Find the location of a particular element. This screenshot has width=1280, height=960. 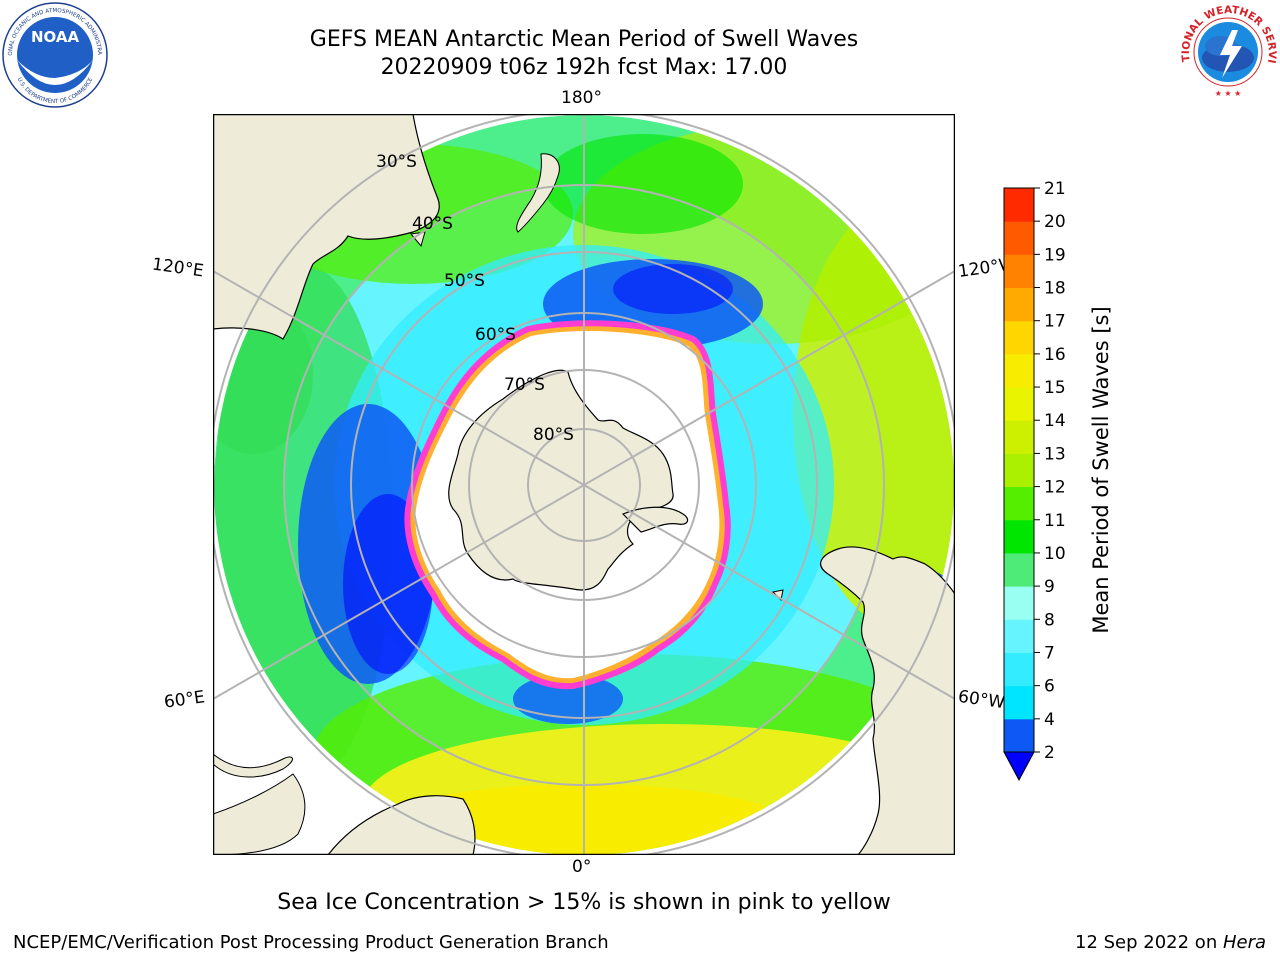

colorbar-tick-label: 21 is located at coordinates (1055, 189).